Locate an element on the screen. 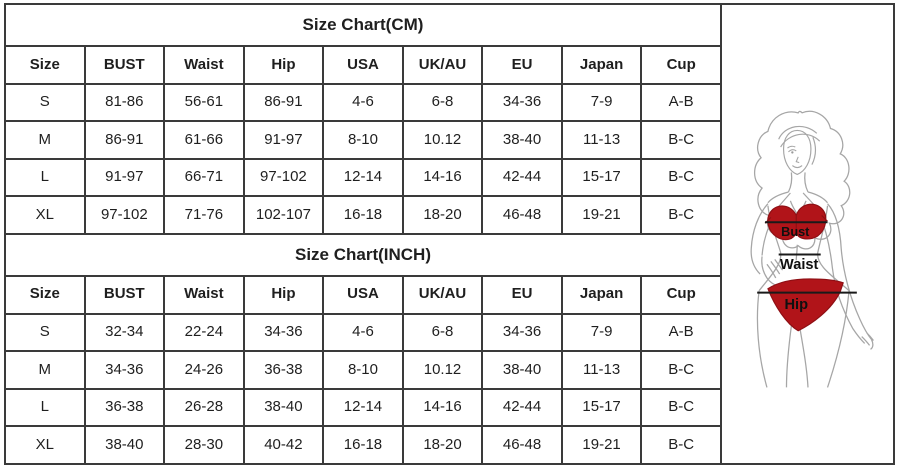  table-cell: 71-76 is located at coordinates (204, 215).